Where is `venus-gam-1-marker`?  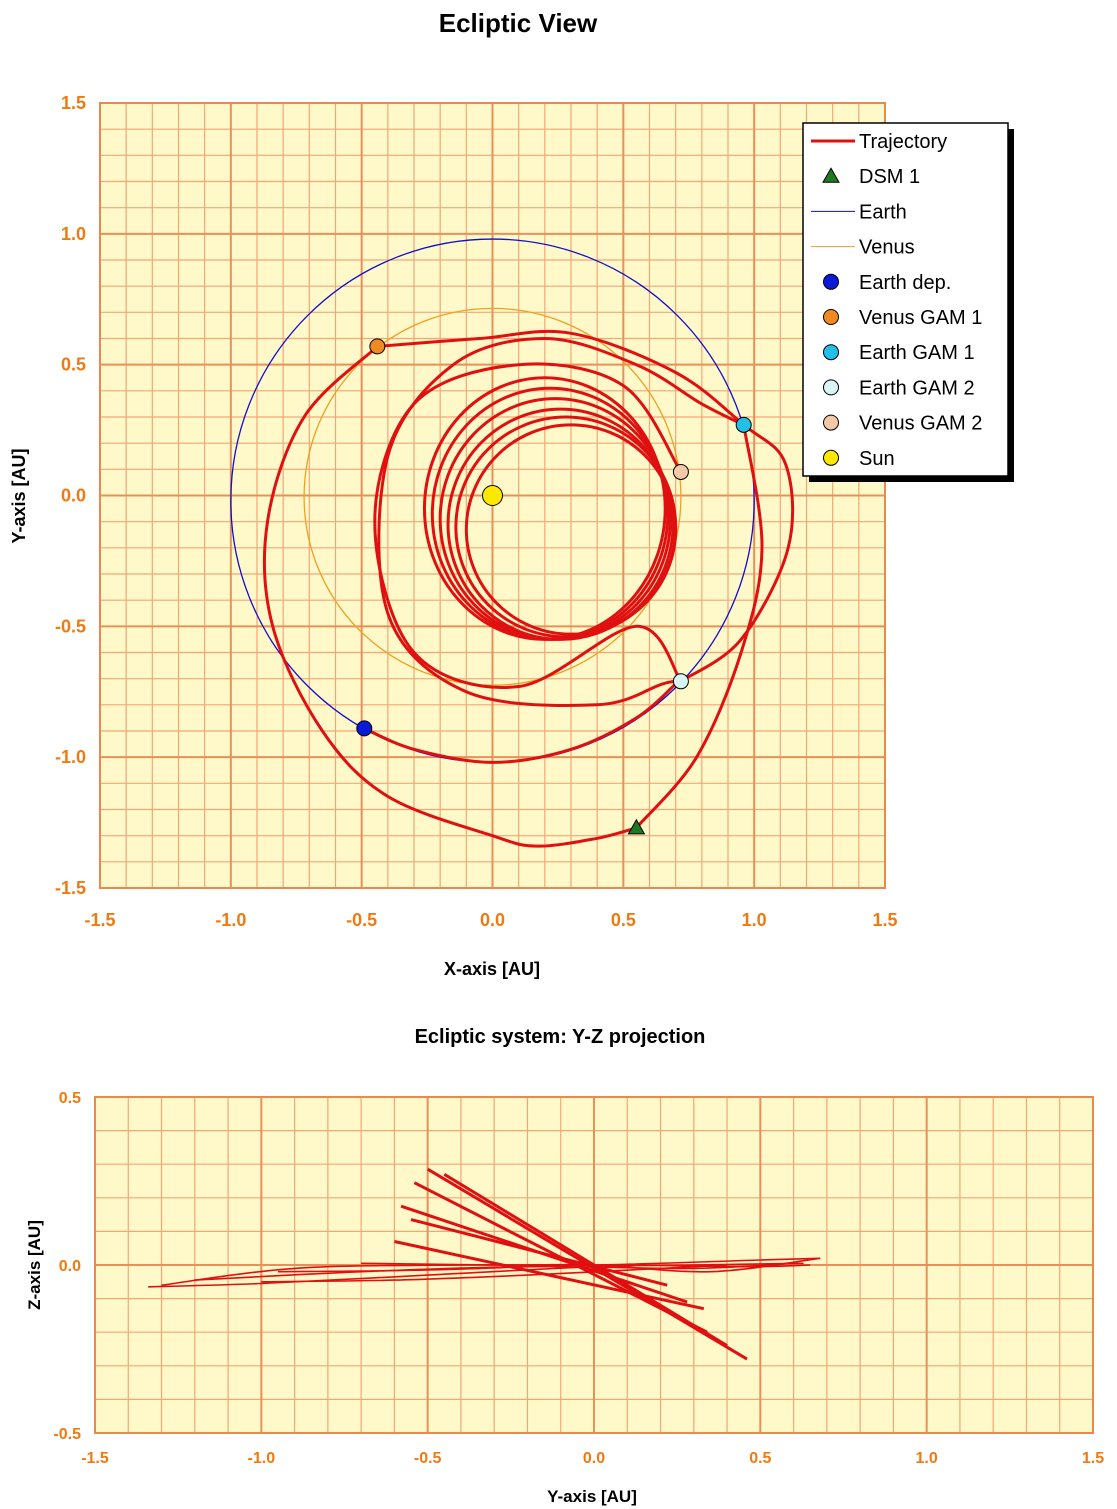
venus-gam-1-marker is located at coordinates (377, 346).